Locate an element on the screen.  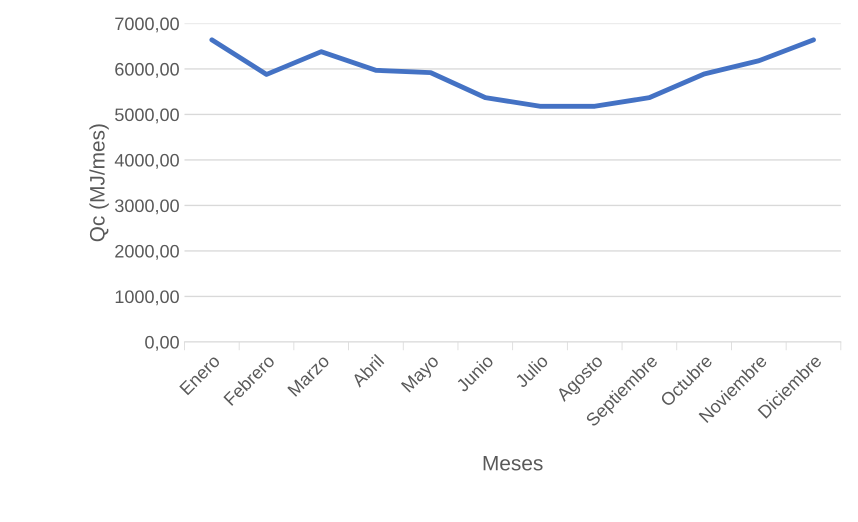
y-tick-label: 7000,00 is located at coordinates (147, 24).